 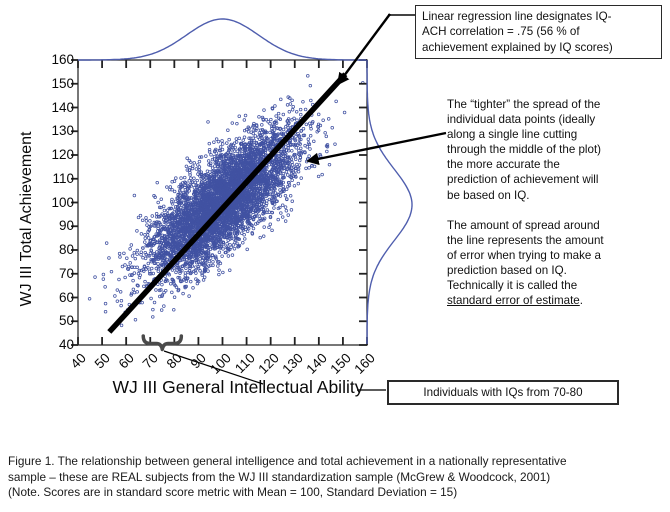 I want to click on text-line: The “tighter” the spread of the, so click(x=524, y=104).